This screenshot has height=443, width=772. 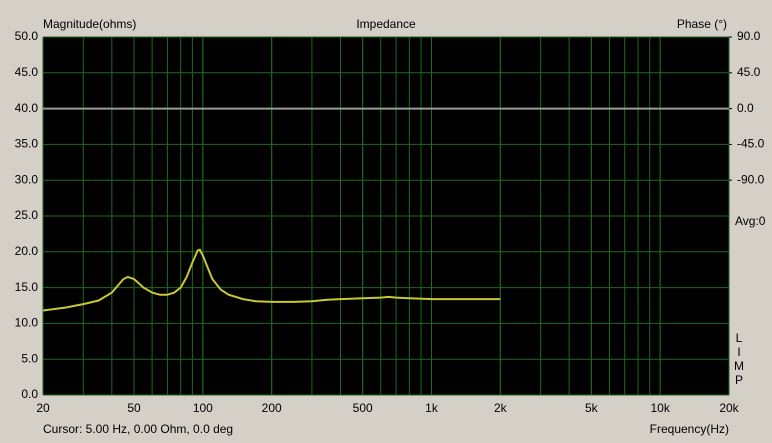 What do you see at coordinates (203, 408) in the screenshot?
I see `x-tick-label: 100` at bounding box center [203, 408].